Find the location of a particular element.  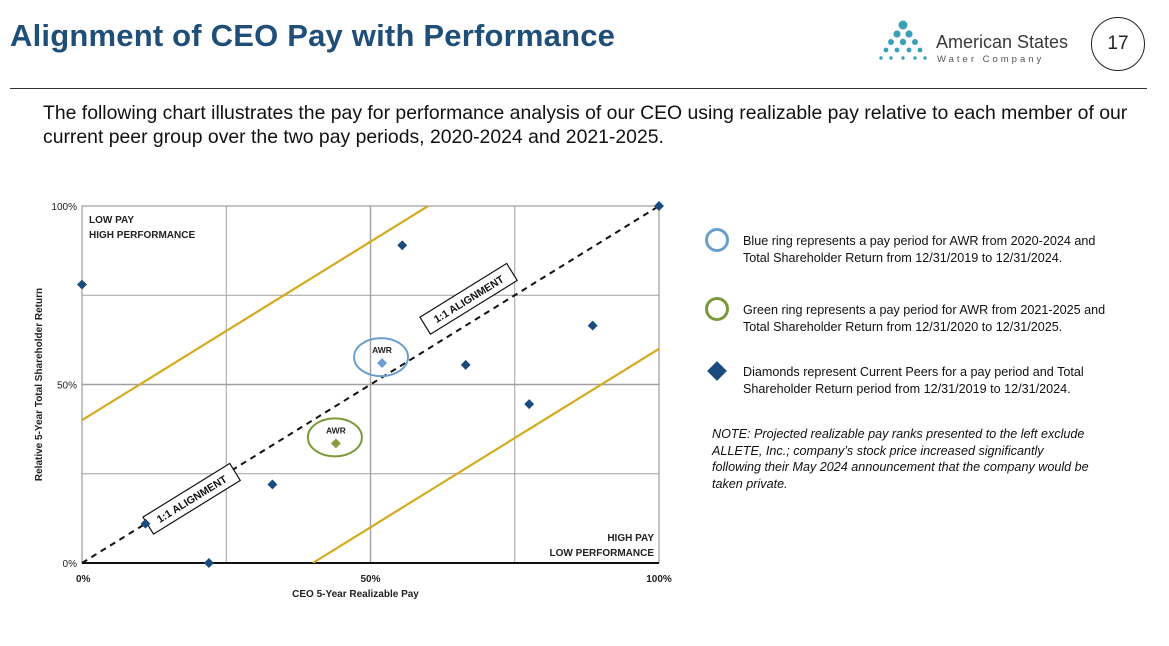

water-drops-logo-icon is located at coordinates (903, 40).